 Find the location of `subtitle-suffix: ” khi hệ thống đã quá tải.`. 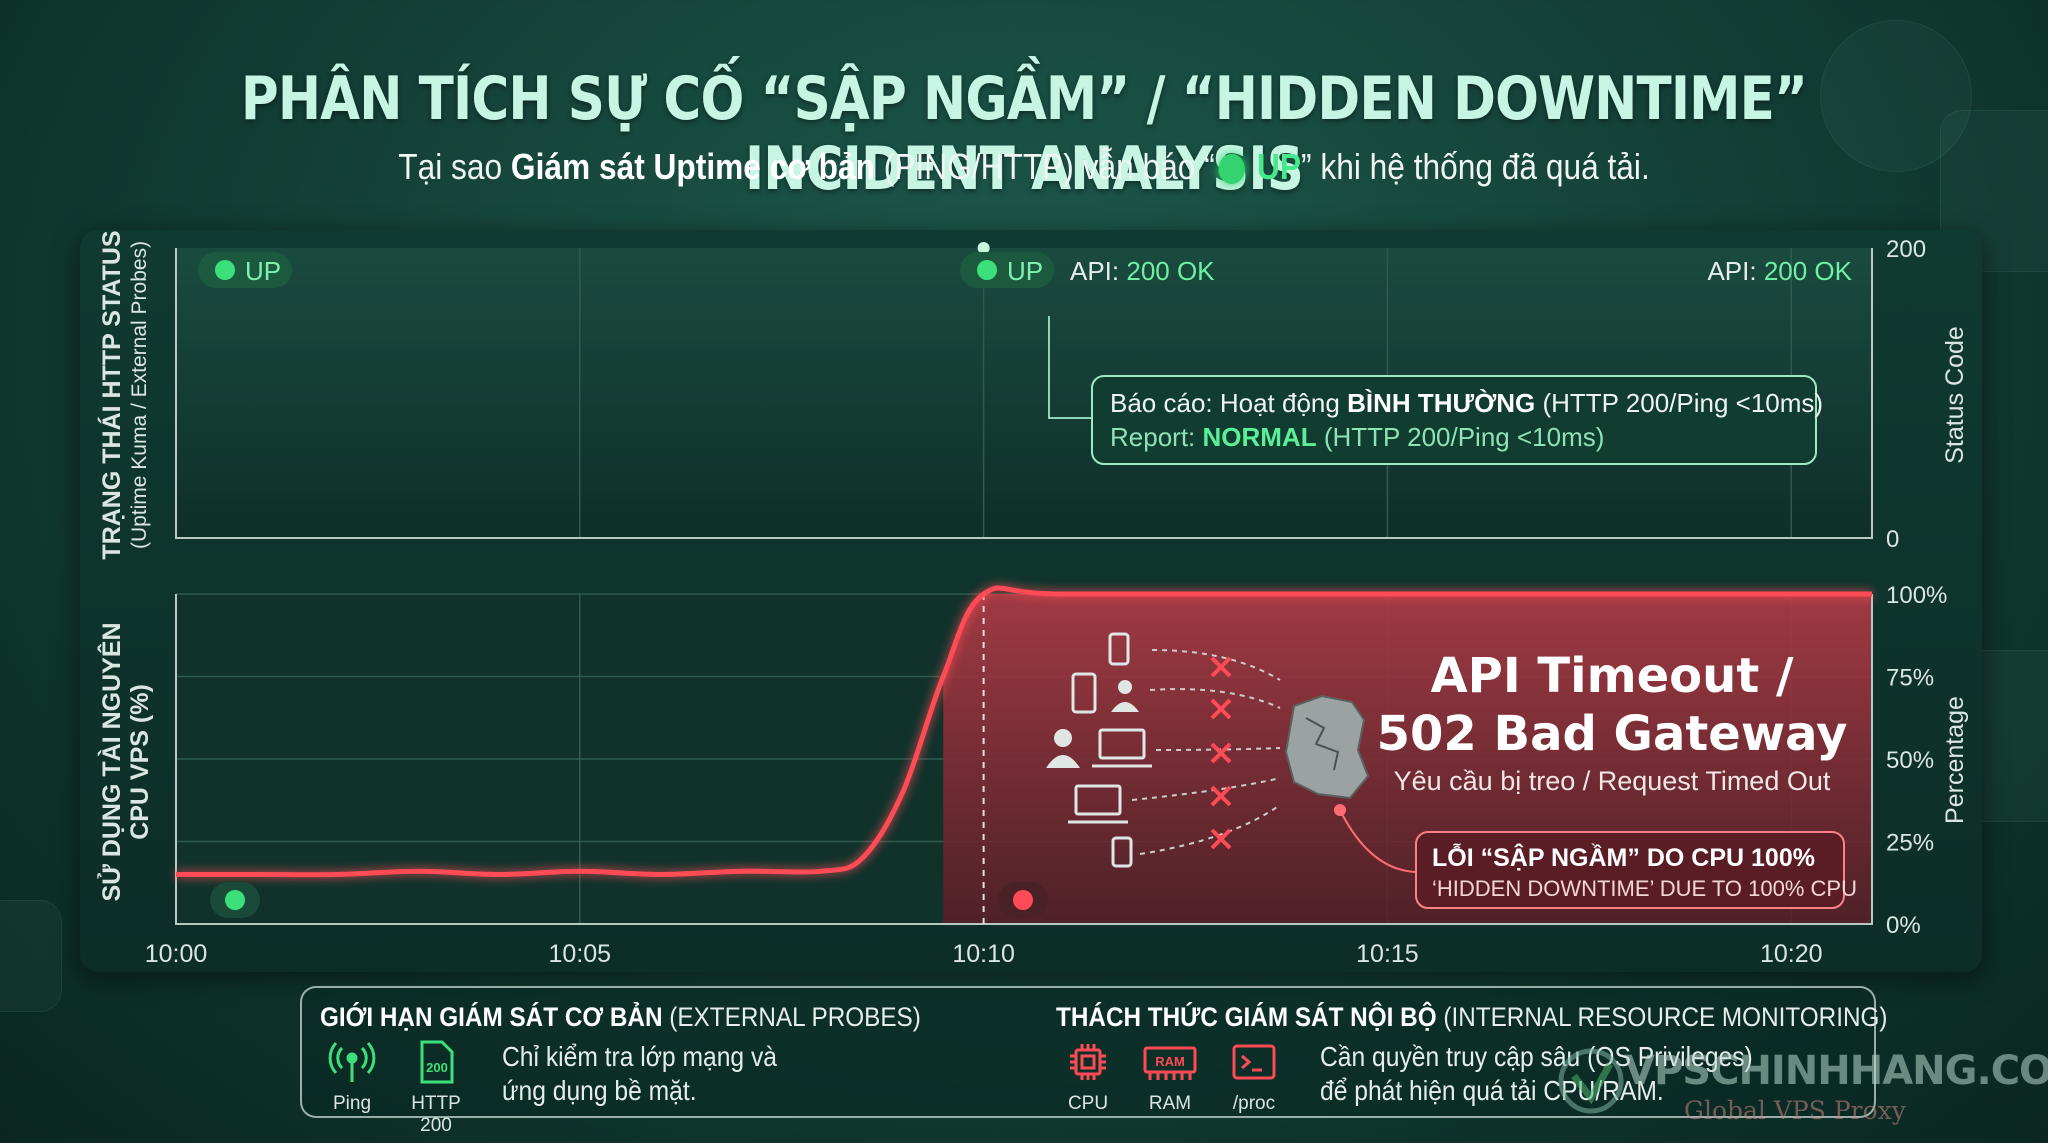

subtitle-suffix: ” khi hệ thống đã quá tải. is located at coordinates (1475, 166).